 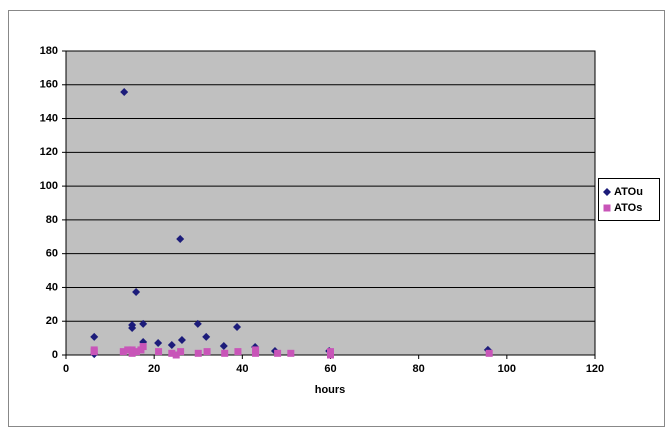 I want to click on x-tick-label: 20, so click(x=154, y=369).